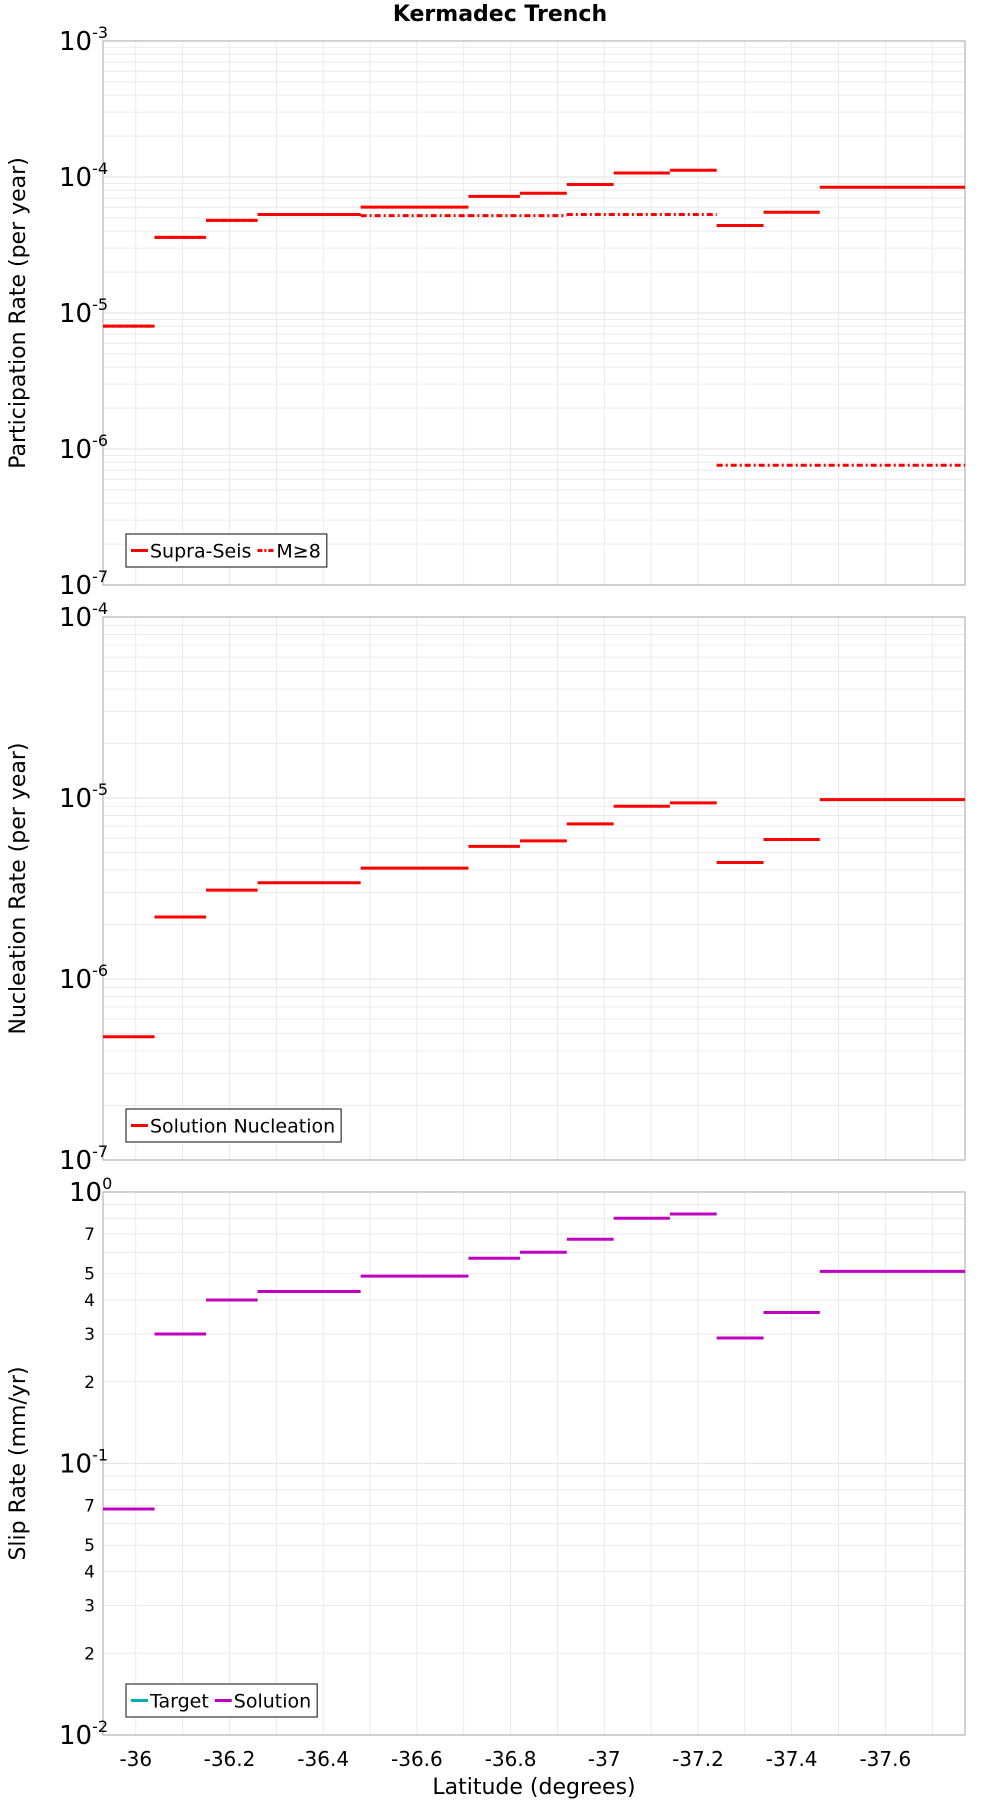 The image size is (1000, 1800). What do you see at coordinates (500, 14) in the screenshot?
I see `chart-title: Kermadec Trench` at bounding box center [500, 14].